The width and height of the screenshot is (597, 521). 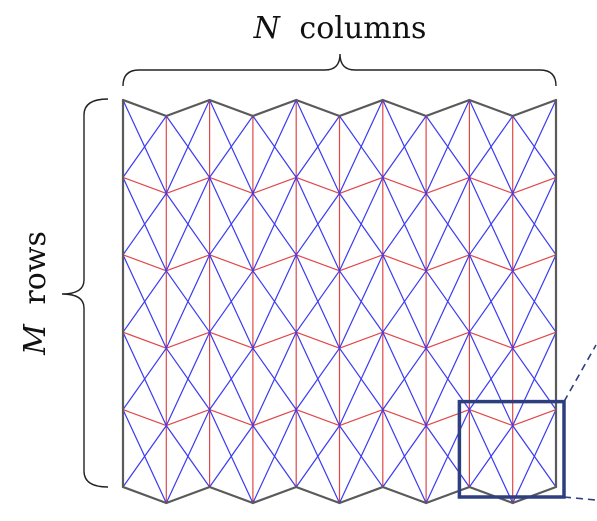 I want to click on columns-label: N columns, so click(x=340, y=28).